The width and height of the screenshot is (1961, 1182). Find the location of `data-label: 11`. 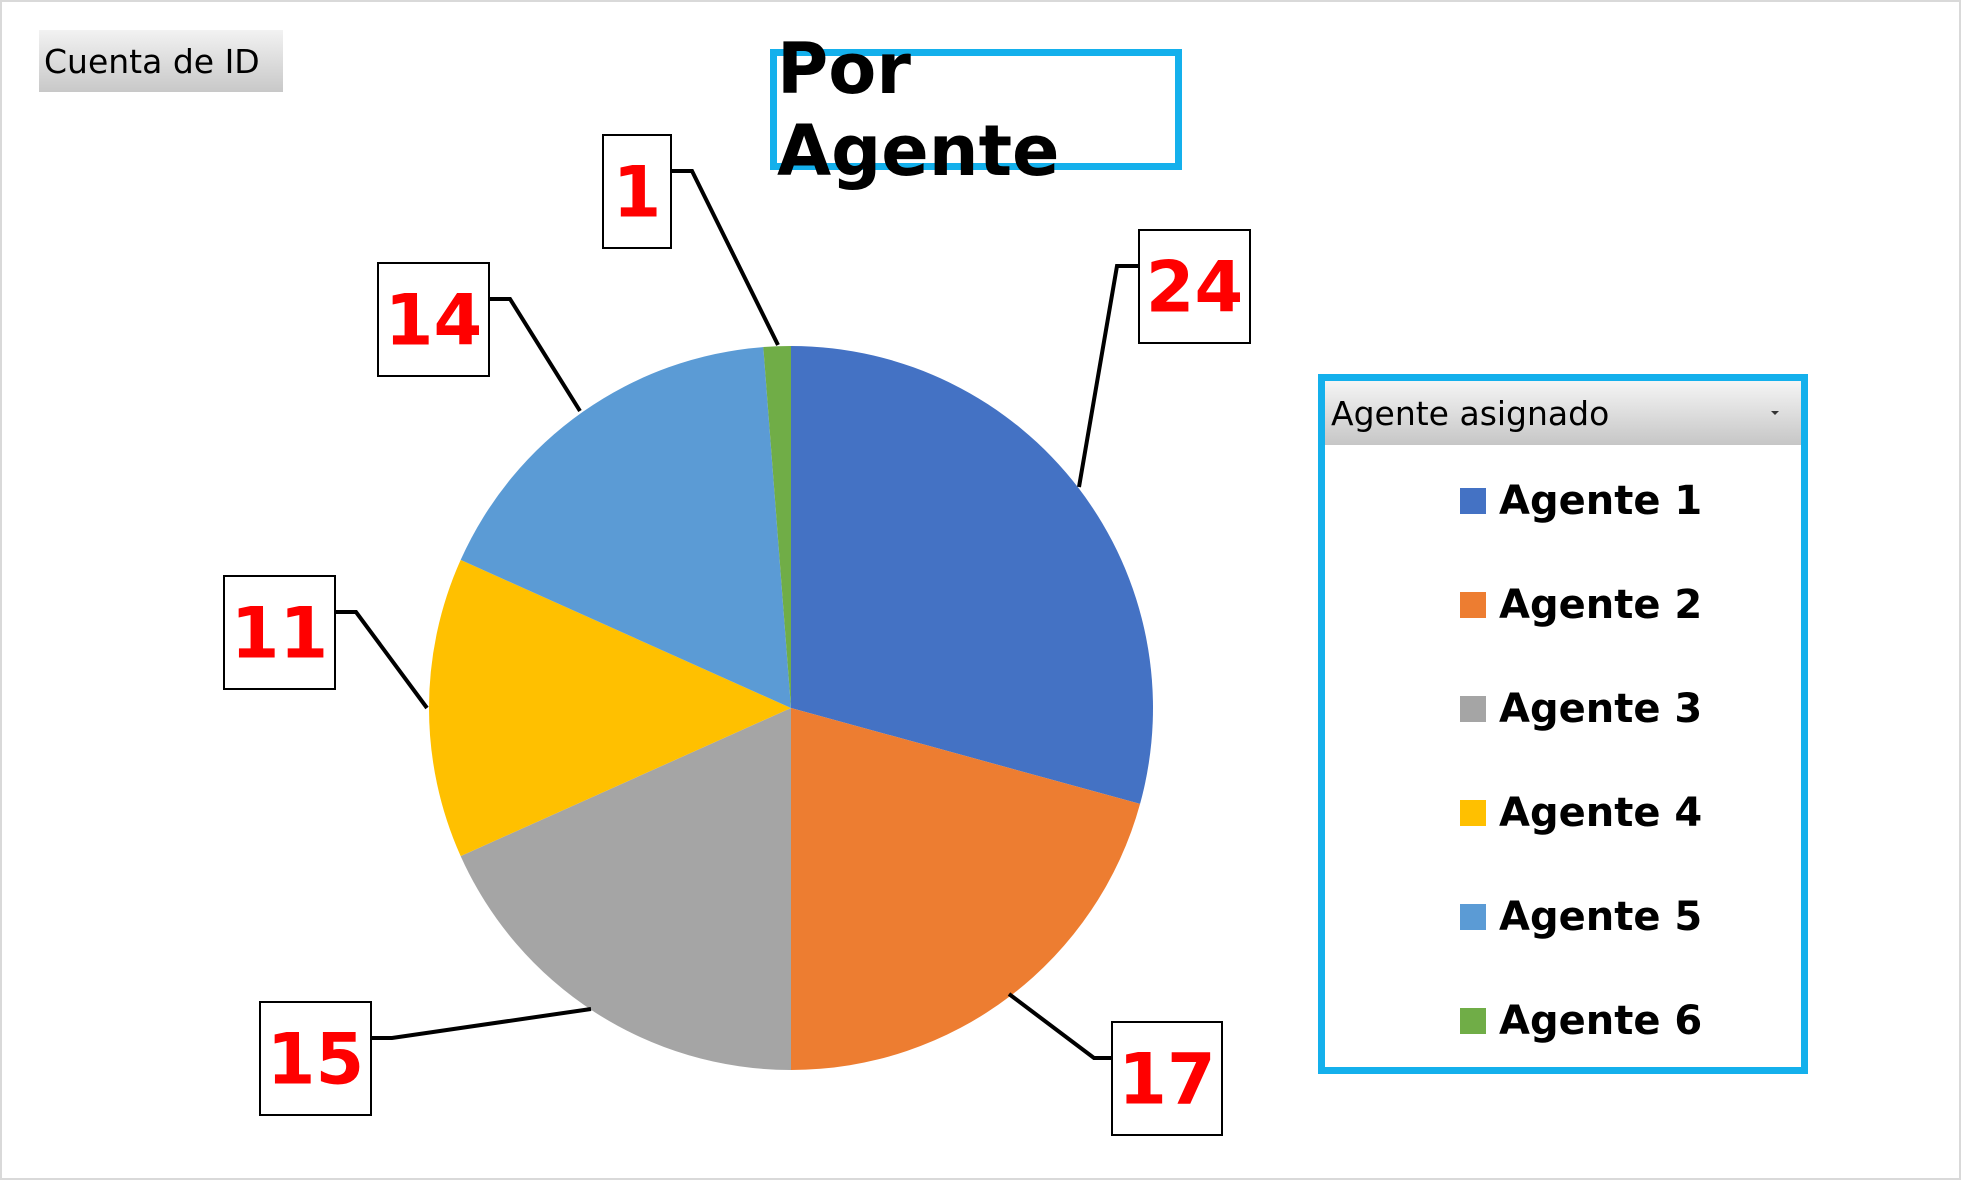

data-label: 11 is located at coordinates (279, 632).